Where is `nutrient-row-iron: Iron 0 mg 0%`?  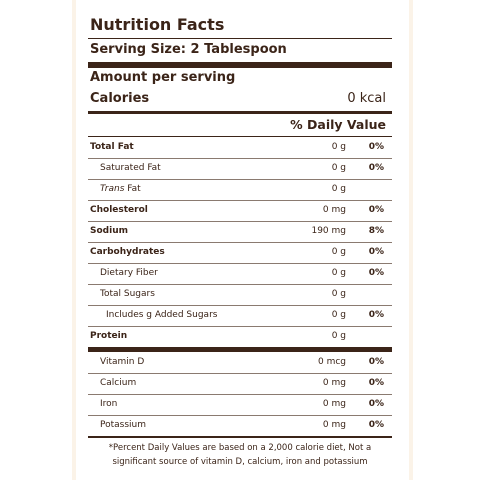 nutrient-row-iron: Iron 0 mg 0% is located at coordinates (240, 405).